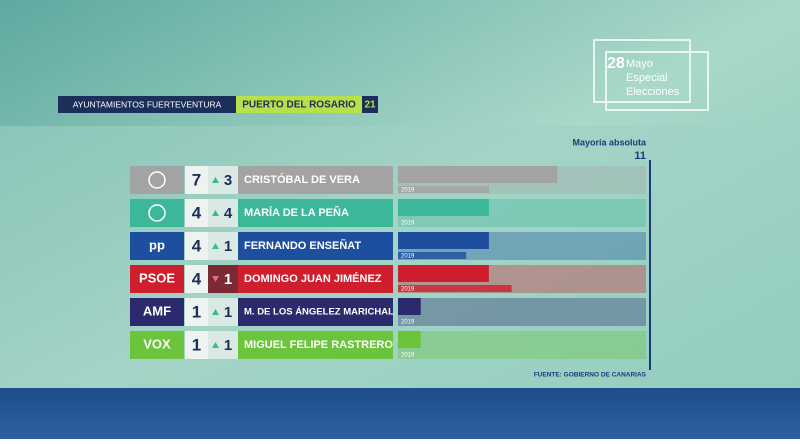  I want to click on party-logo: VOX, so click(157, 343).